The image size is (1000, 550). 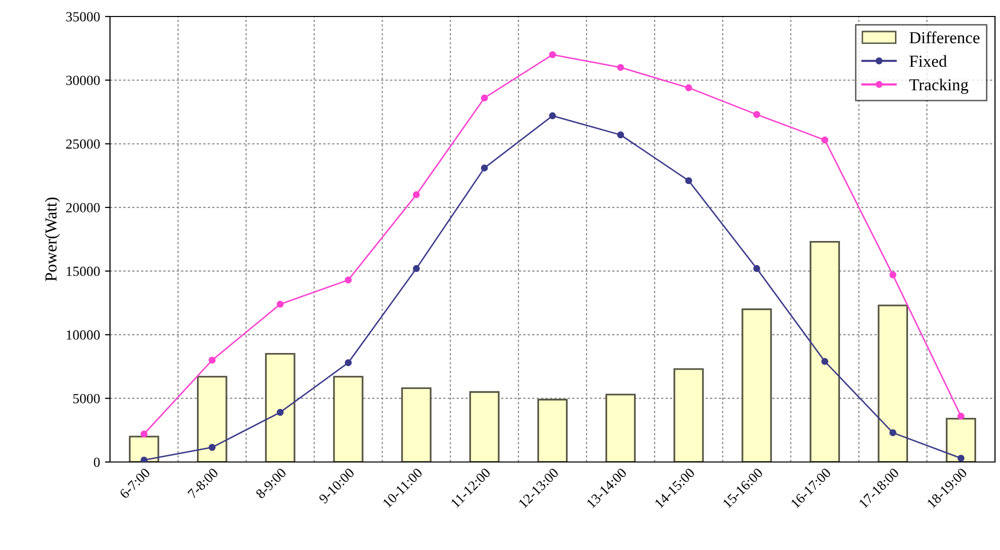 What do you see at coordinates (97, 462) in the screenshot?
I see `y-tick-label: 0` at bounding box center [97, 462].